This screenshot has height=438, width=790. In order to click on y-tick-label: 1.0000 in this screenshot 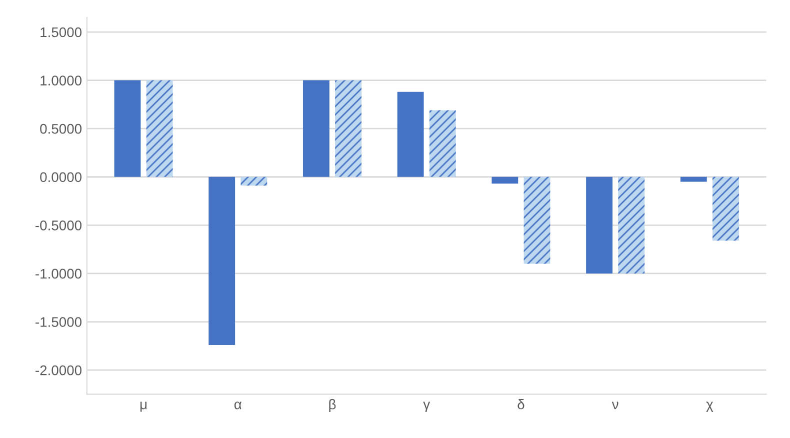, I will do `click(61, 81)`.